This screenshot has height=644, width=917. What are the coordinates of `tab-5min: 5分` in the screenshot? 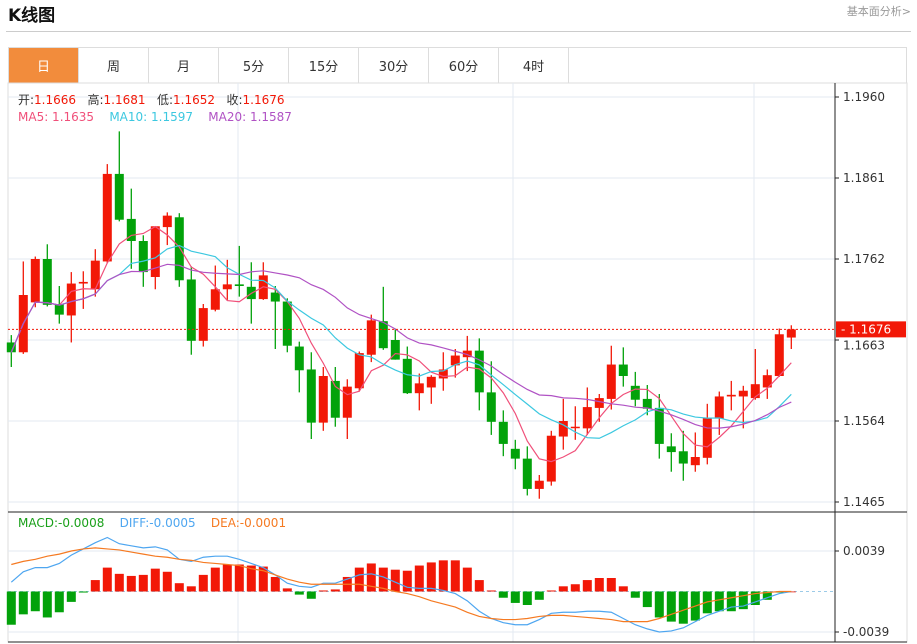 It's located at (254, 65).